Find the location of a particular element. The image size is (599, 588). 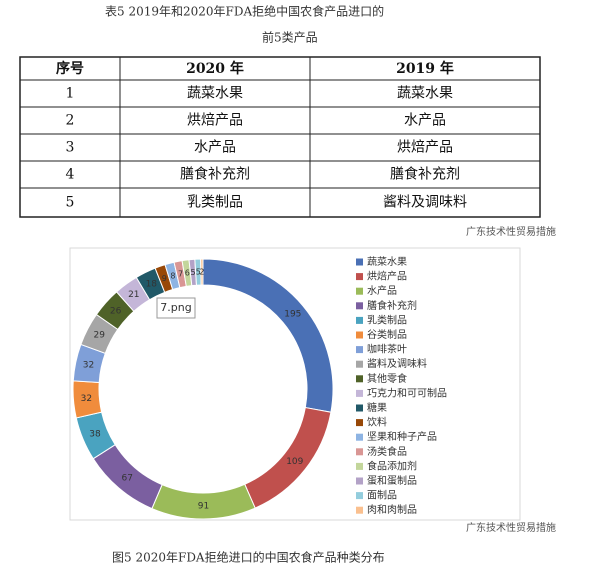

data-label: 8 is located at coordinates (172, 275).